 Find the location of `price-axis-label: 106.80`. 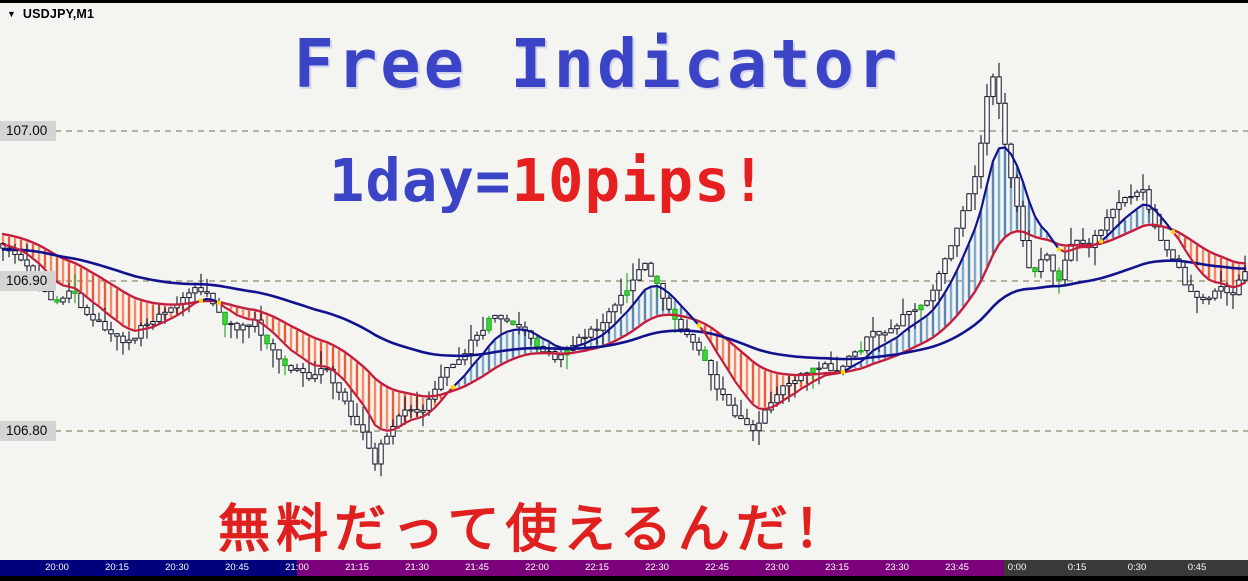

price-axis-label: 106.80 is located at coordinates (28, 431).